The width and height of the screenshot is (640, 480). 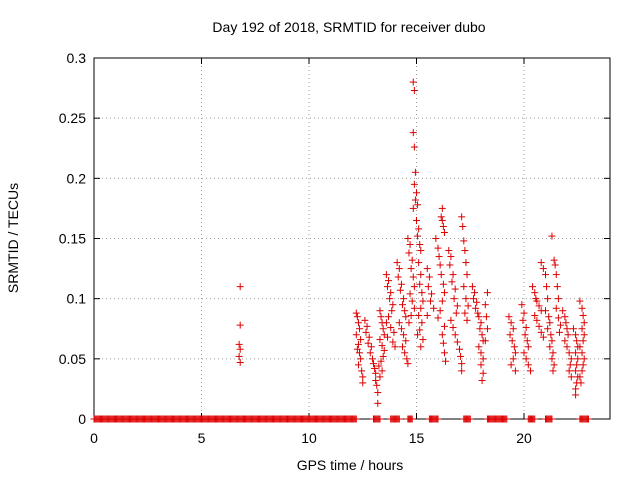 I want to click on x-tick-label: 5, so click(x=202, y=438).